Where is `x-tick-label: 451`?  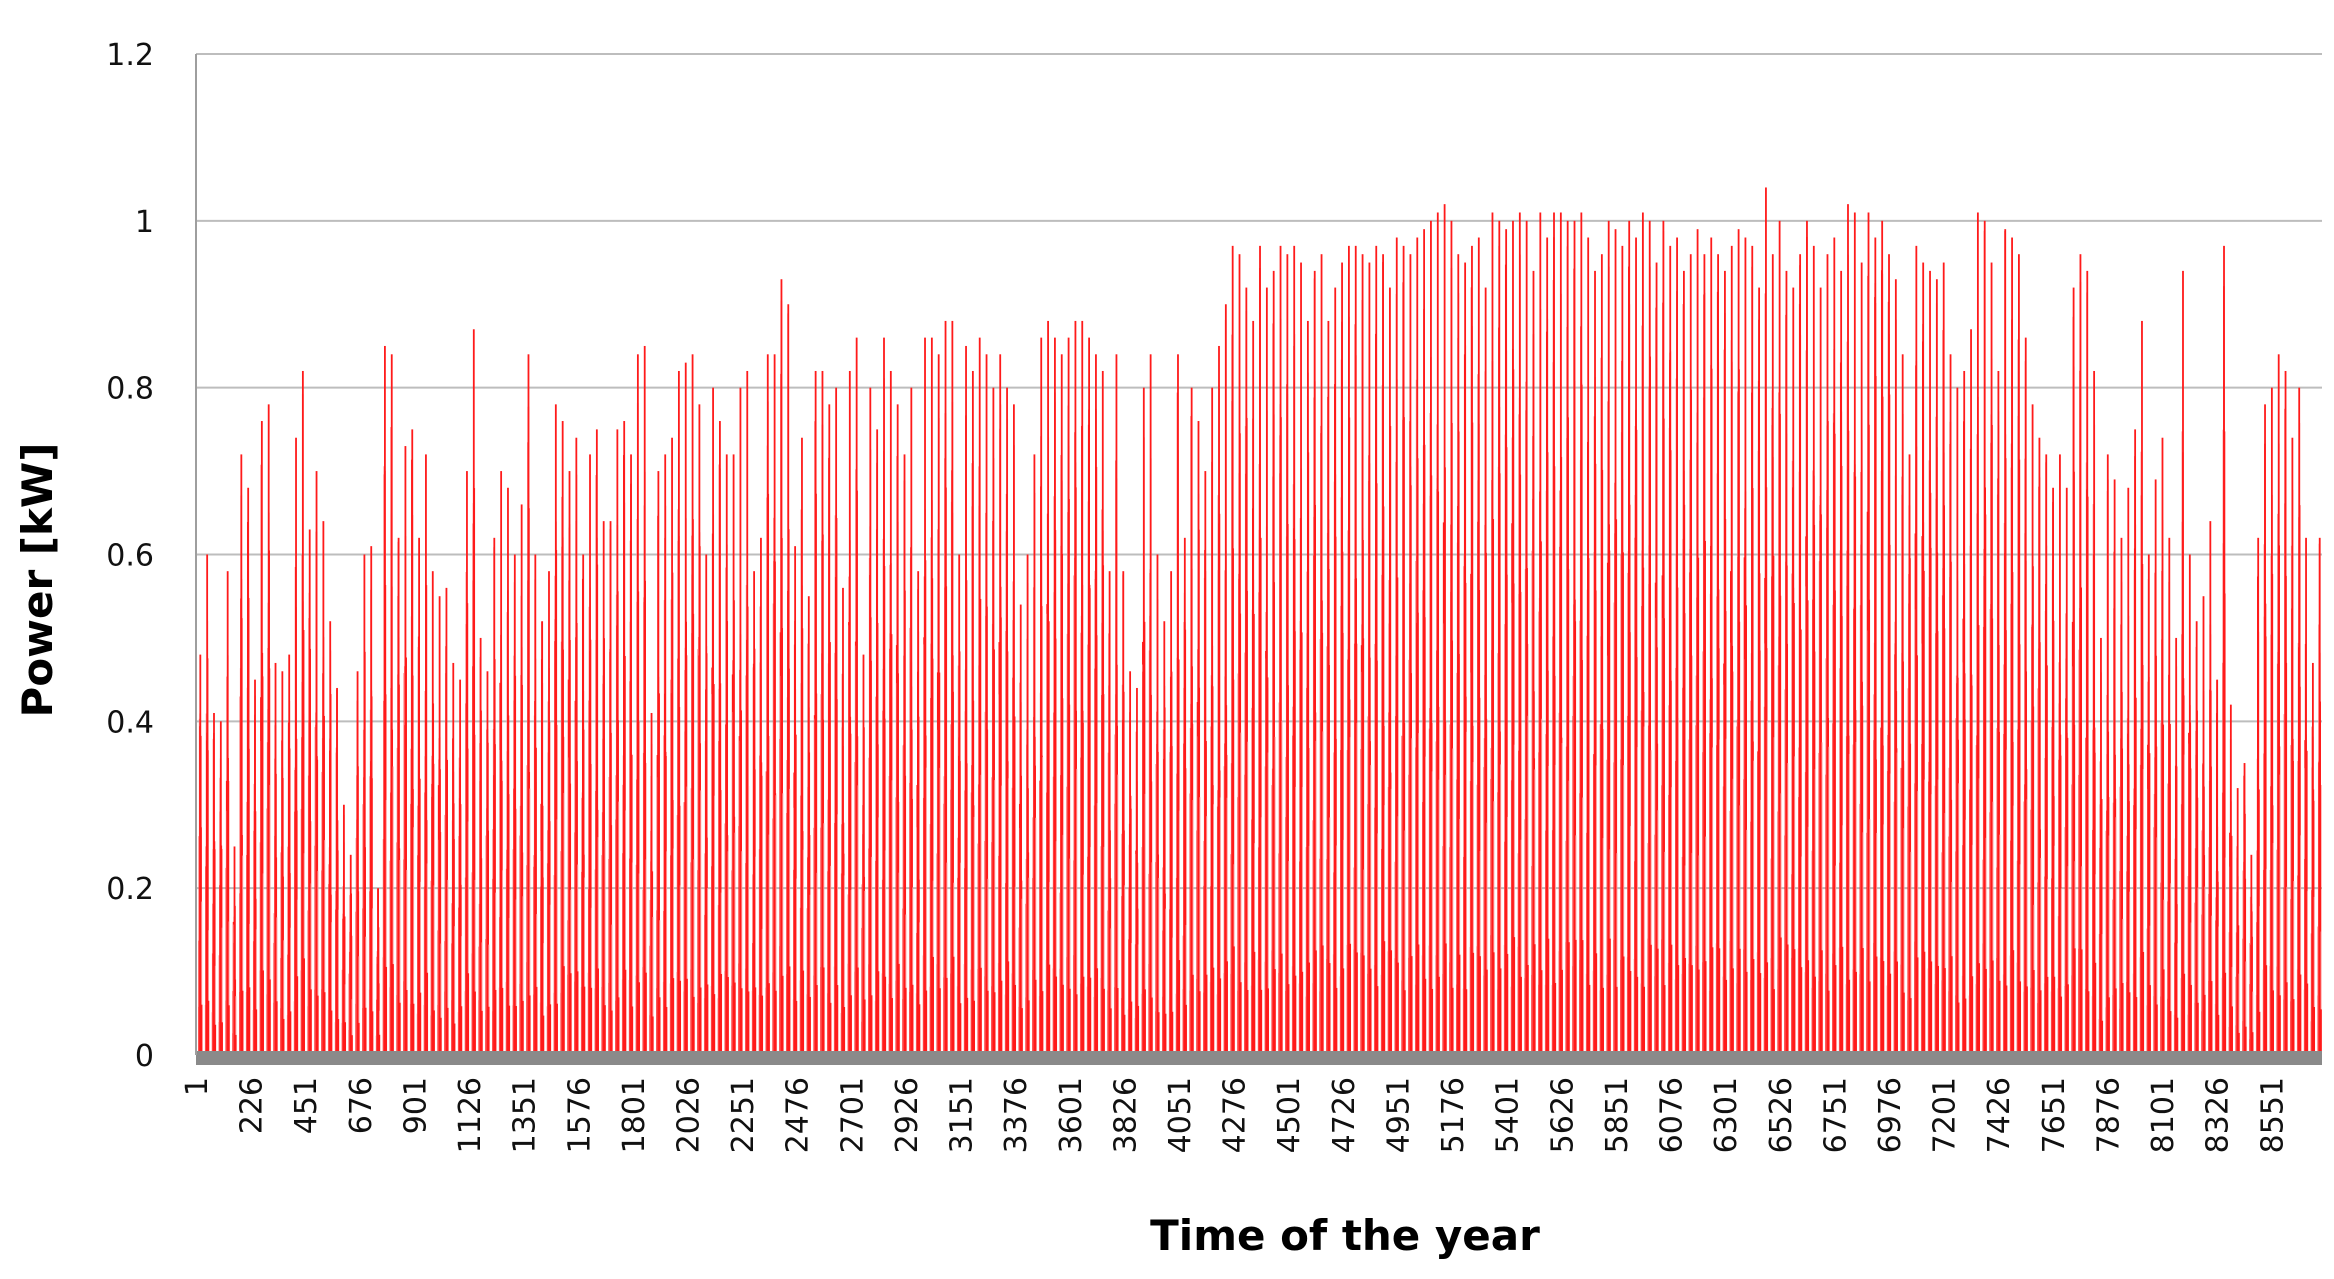
x-tick-label: 451 is located at coordinates (306, 1105).